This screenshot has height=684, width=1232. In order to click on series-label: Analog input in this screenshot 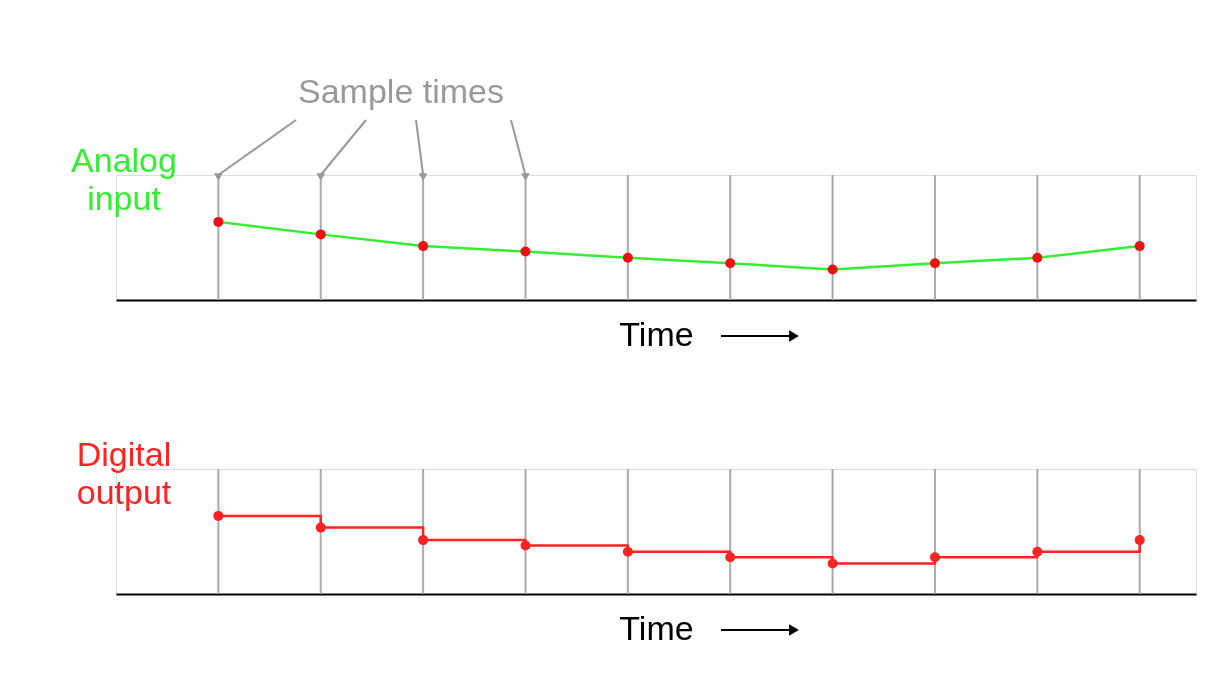, I will do `click(124, 179)`.